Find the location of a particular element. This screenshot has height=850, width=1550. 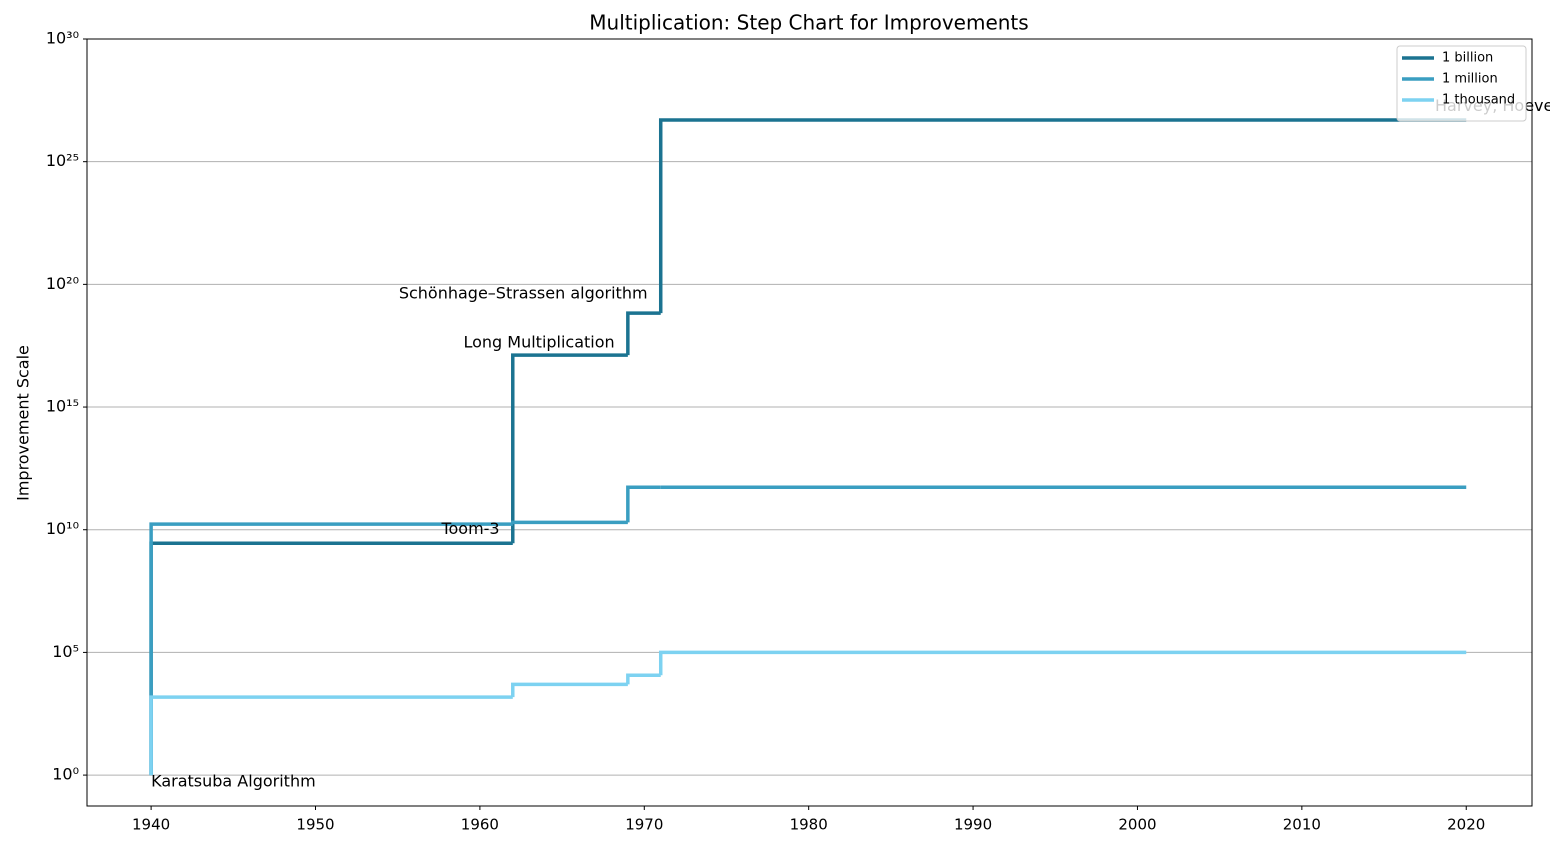

legend-label: 1 billion is located at coordinates (1467, 58).